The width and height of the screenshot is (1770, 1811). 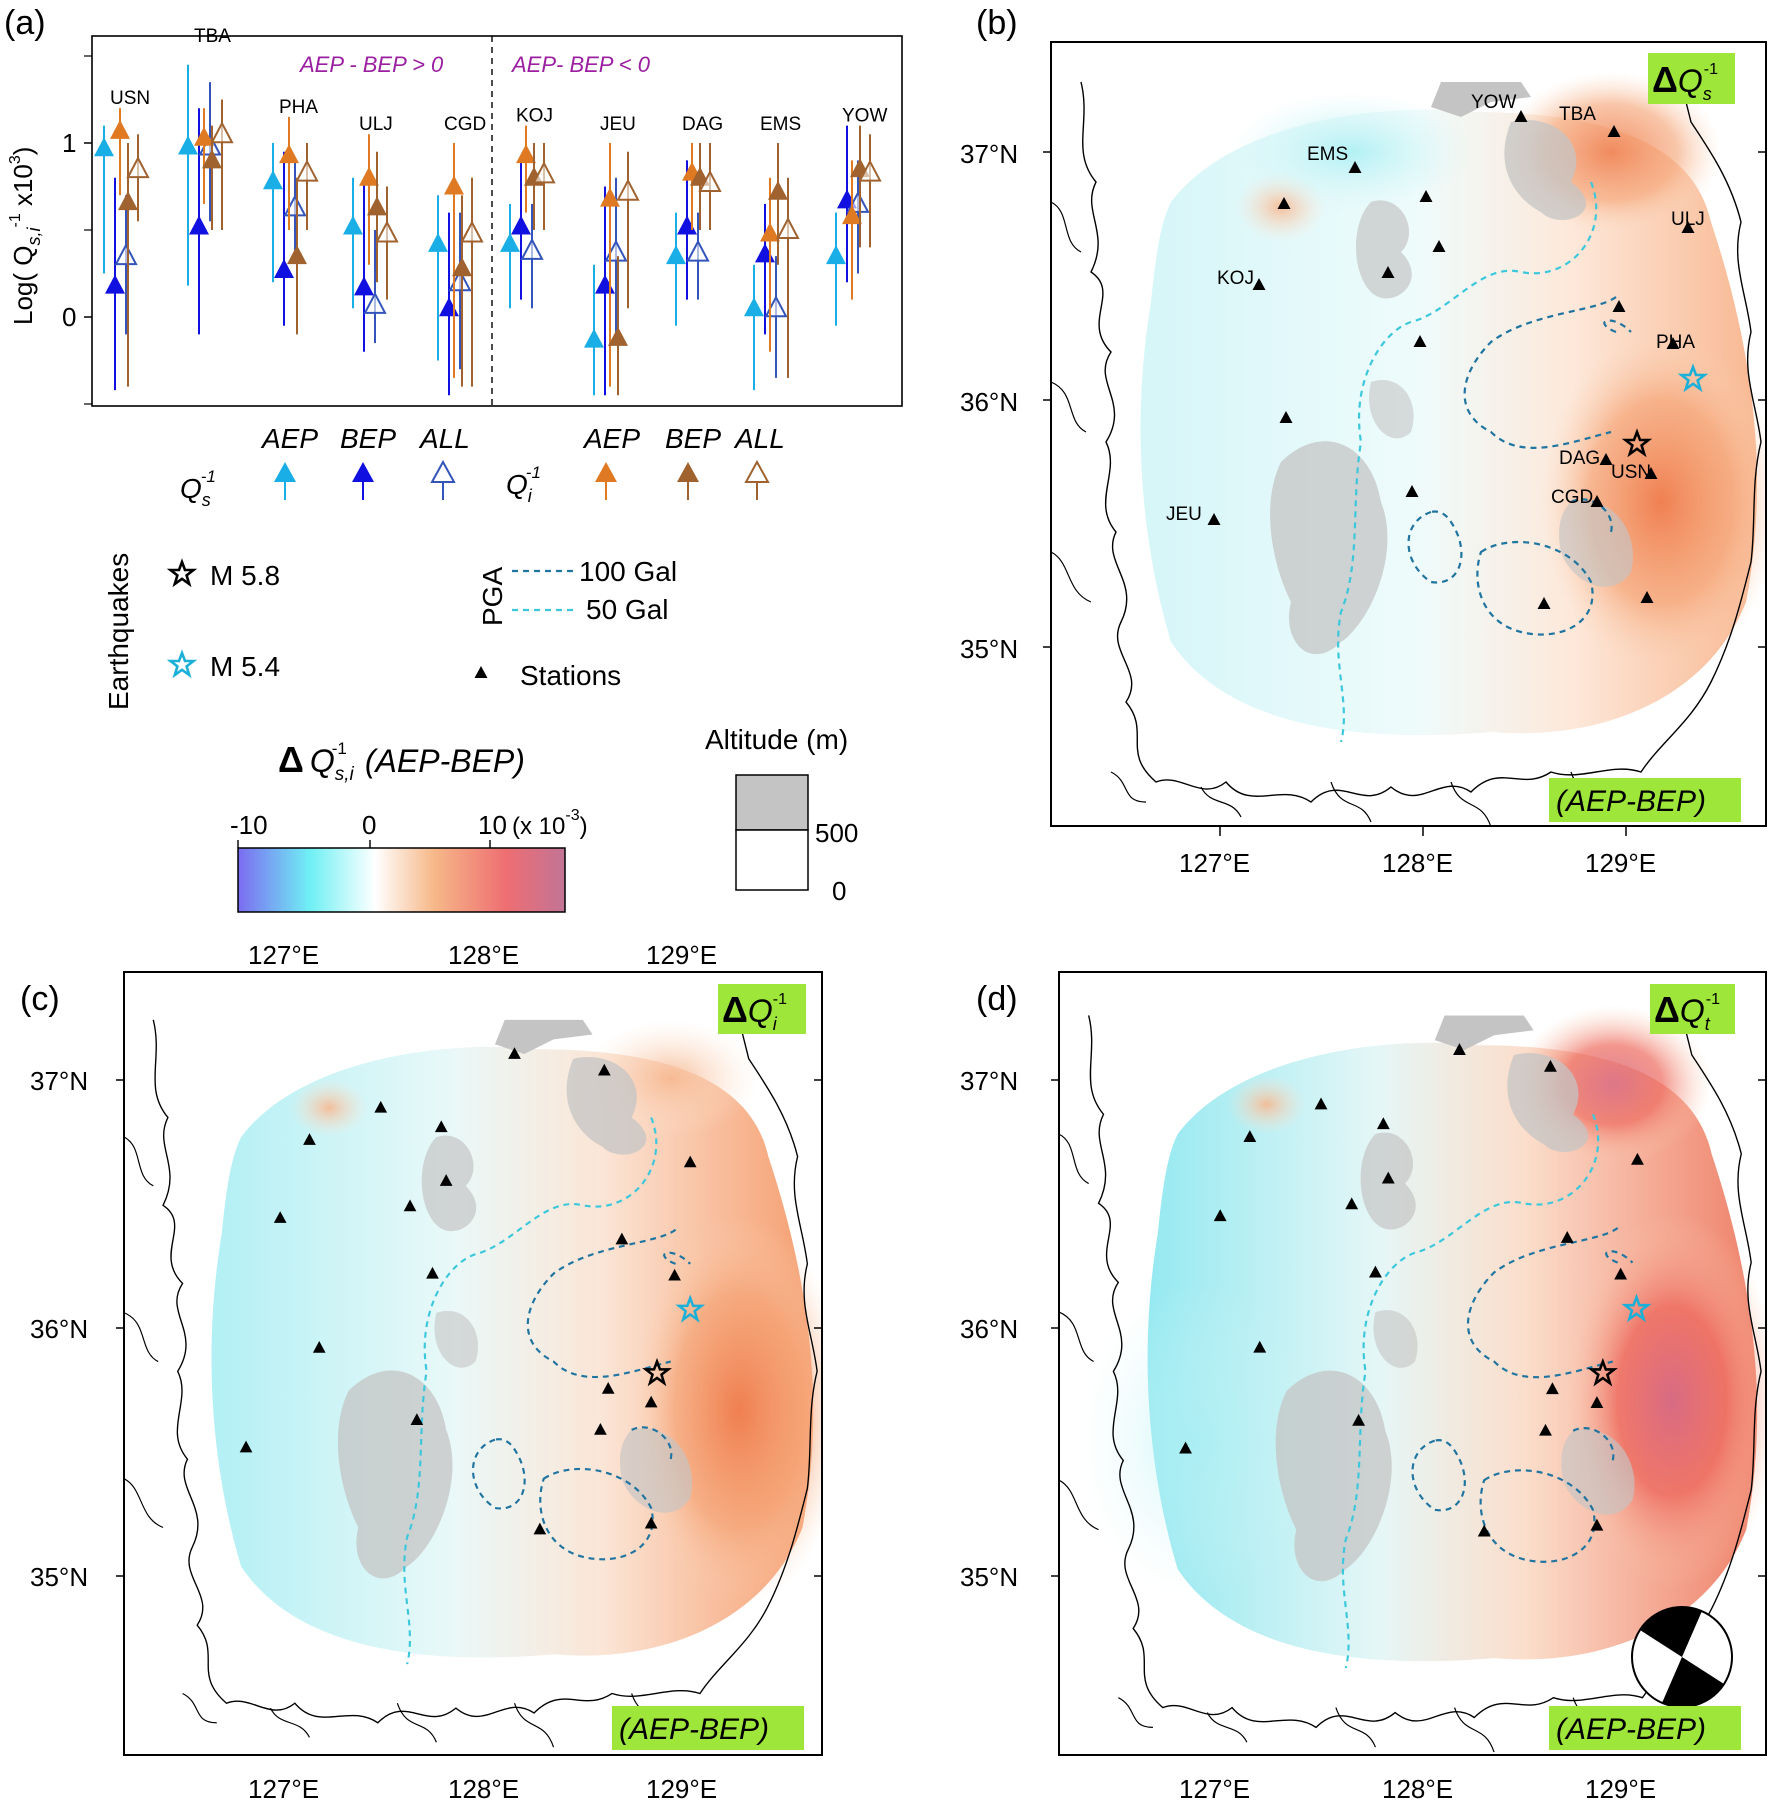 I want to click on cb-unit: (x 10-3), so click(x=550, y=823).